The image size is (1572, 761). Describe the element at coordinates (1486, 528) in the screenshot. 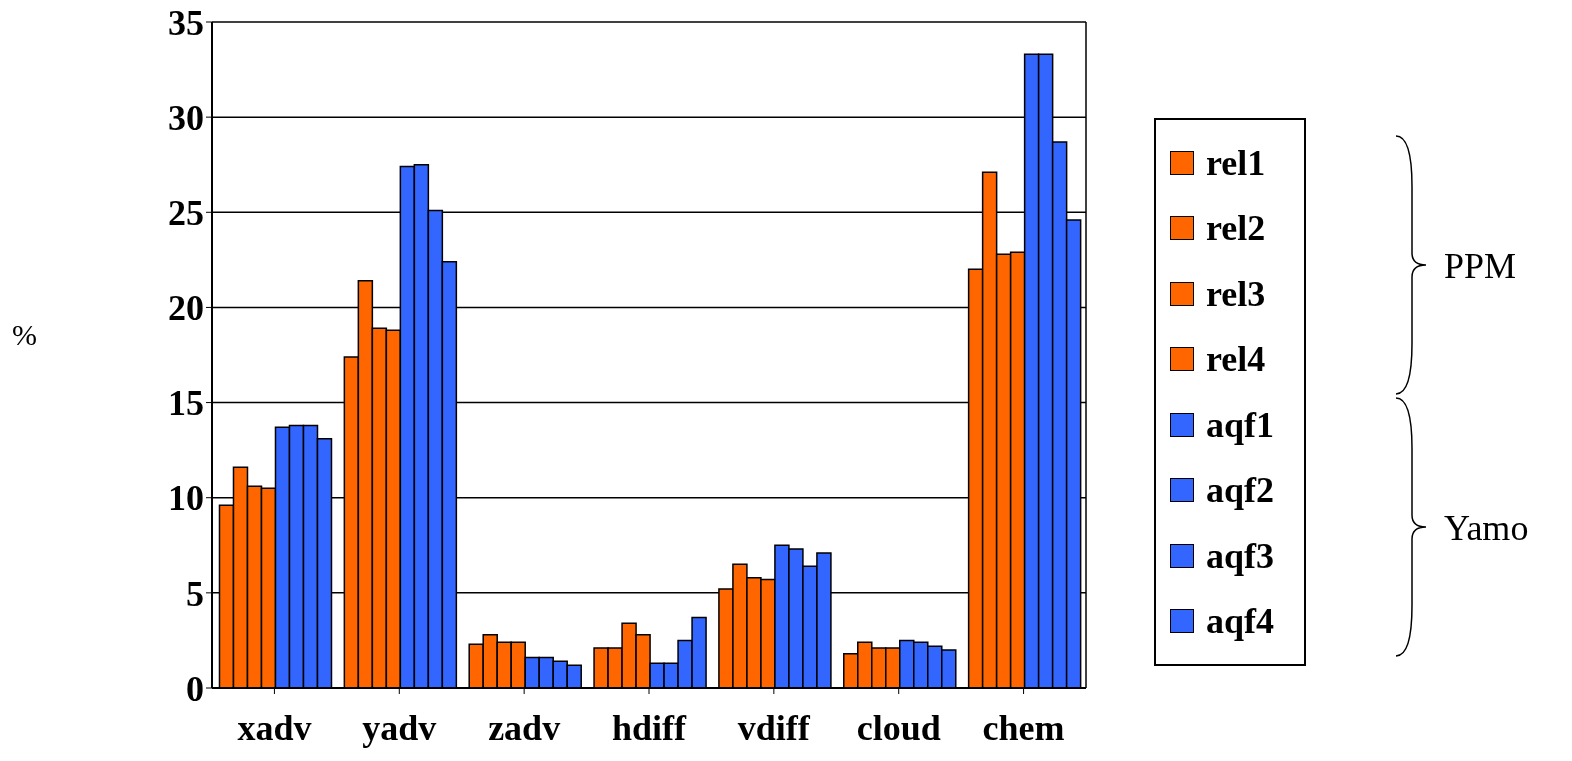

I see `text: Yamo` at that location.